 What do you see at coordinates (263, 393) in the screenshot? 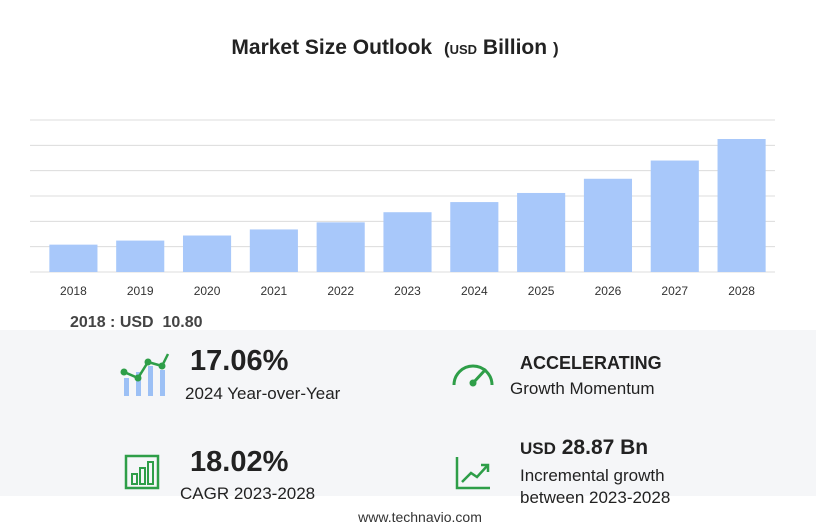
I see `stat-caption: 2024 Year-over-Year` at bounding box center [263, 393].